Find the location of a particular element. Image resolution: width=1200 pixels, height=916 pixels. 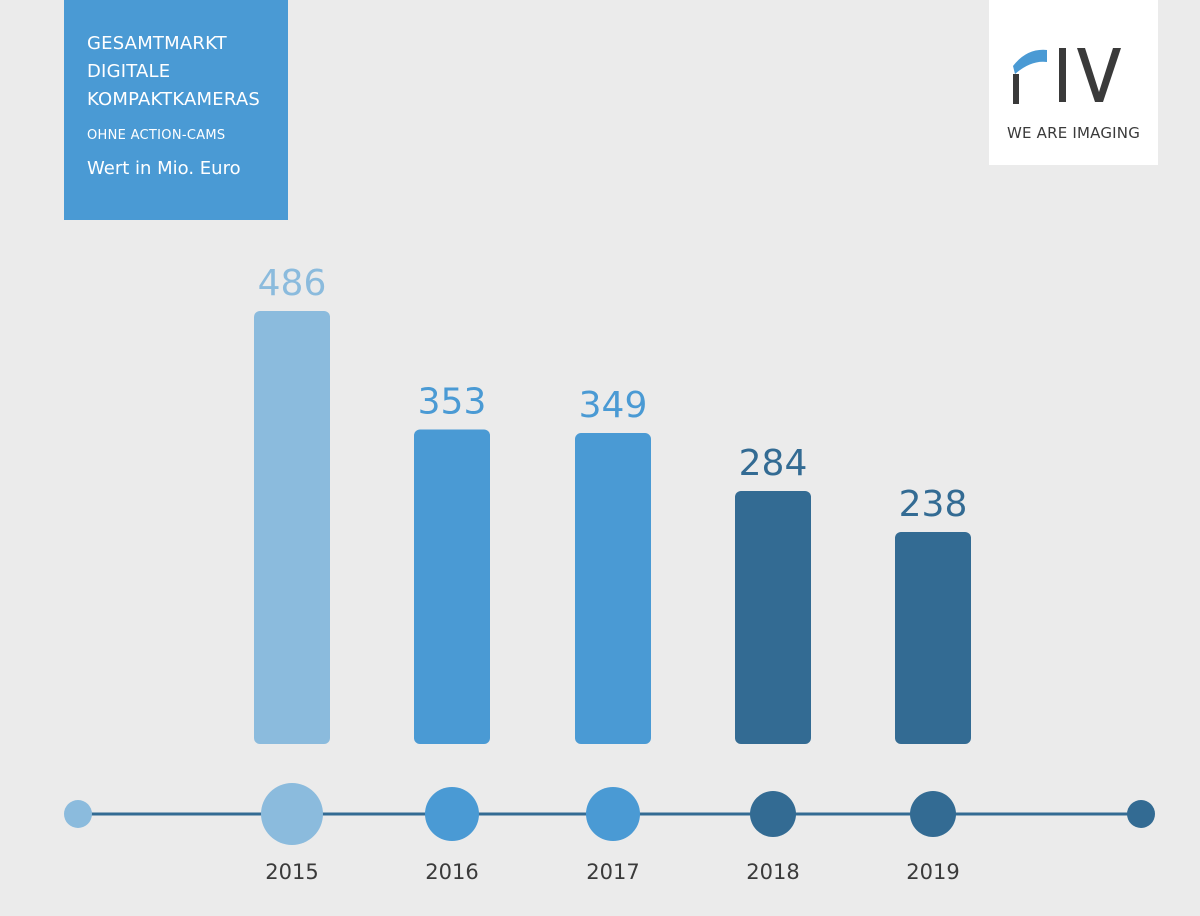

bar-2015 is located at coordinates (292, 527).